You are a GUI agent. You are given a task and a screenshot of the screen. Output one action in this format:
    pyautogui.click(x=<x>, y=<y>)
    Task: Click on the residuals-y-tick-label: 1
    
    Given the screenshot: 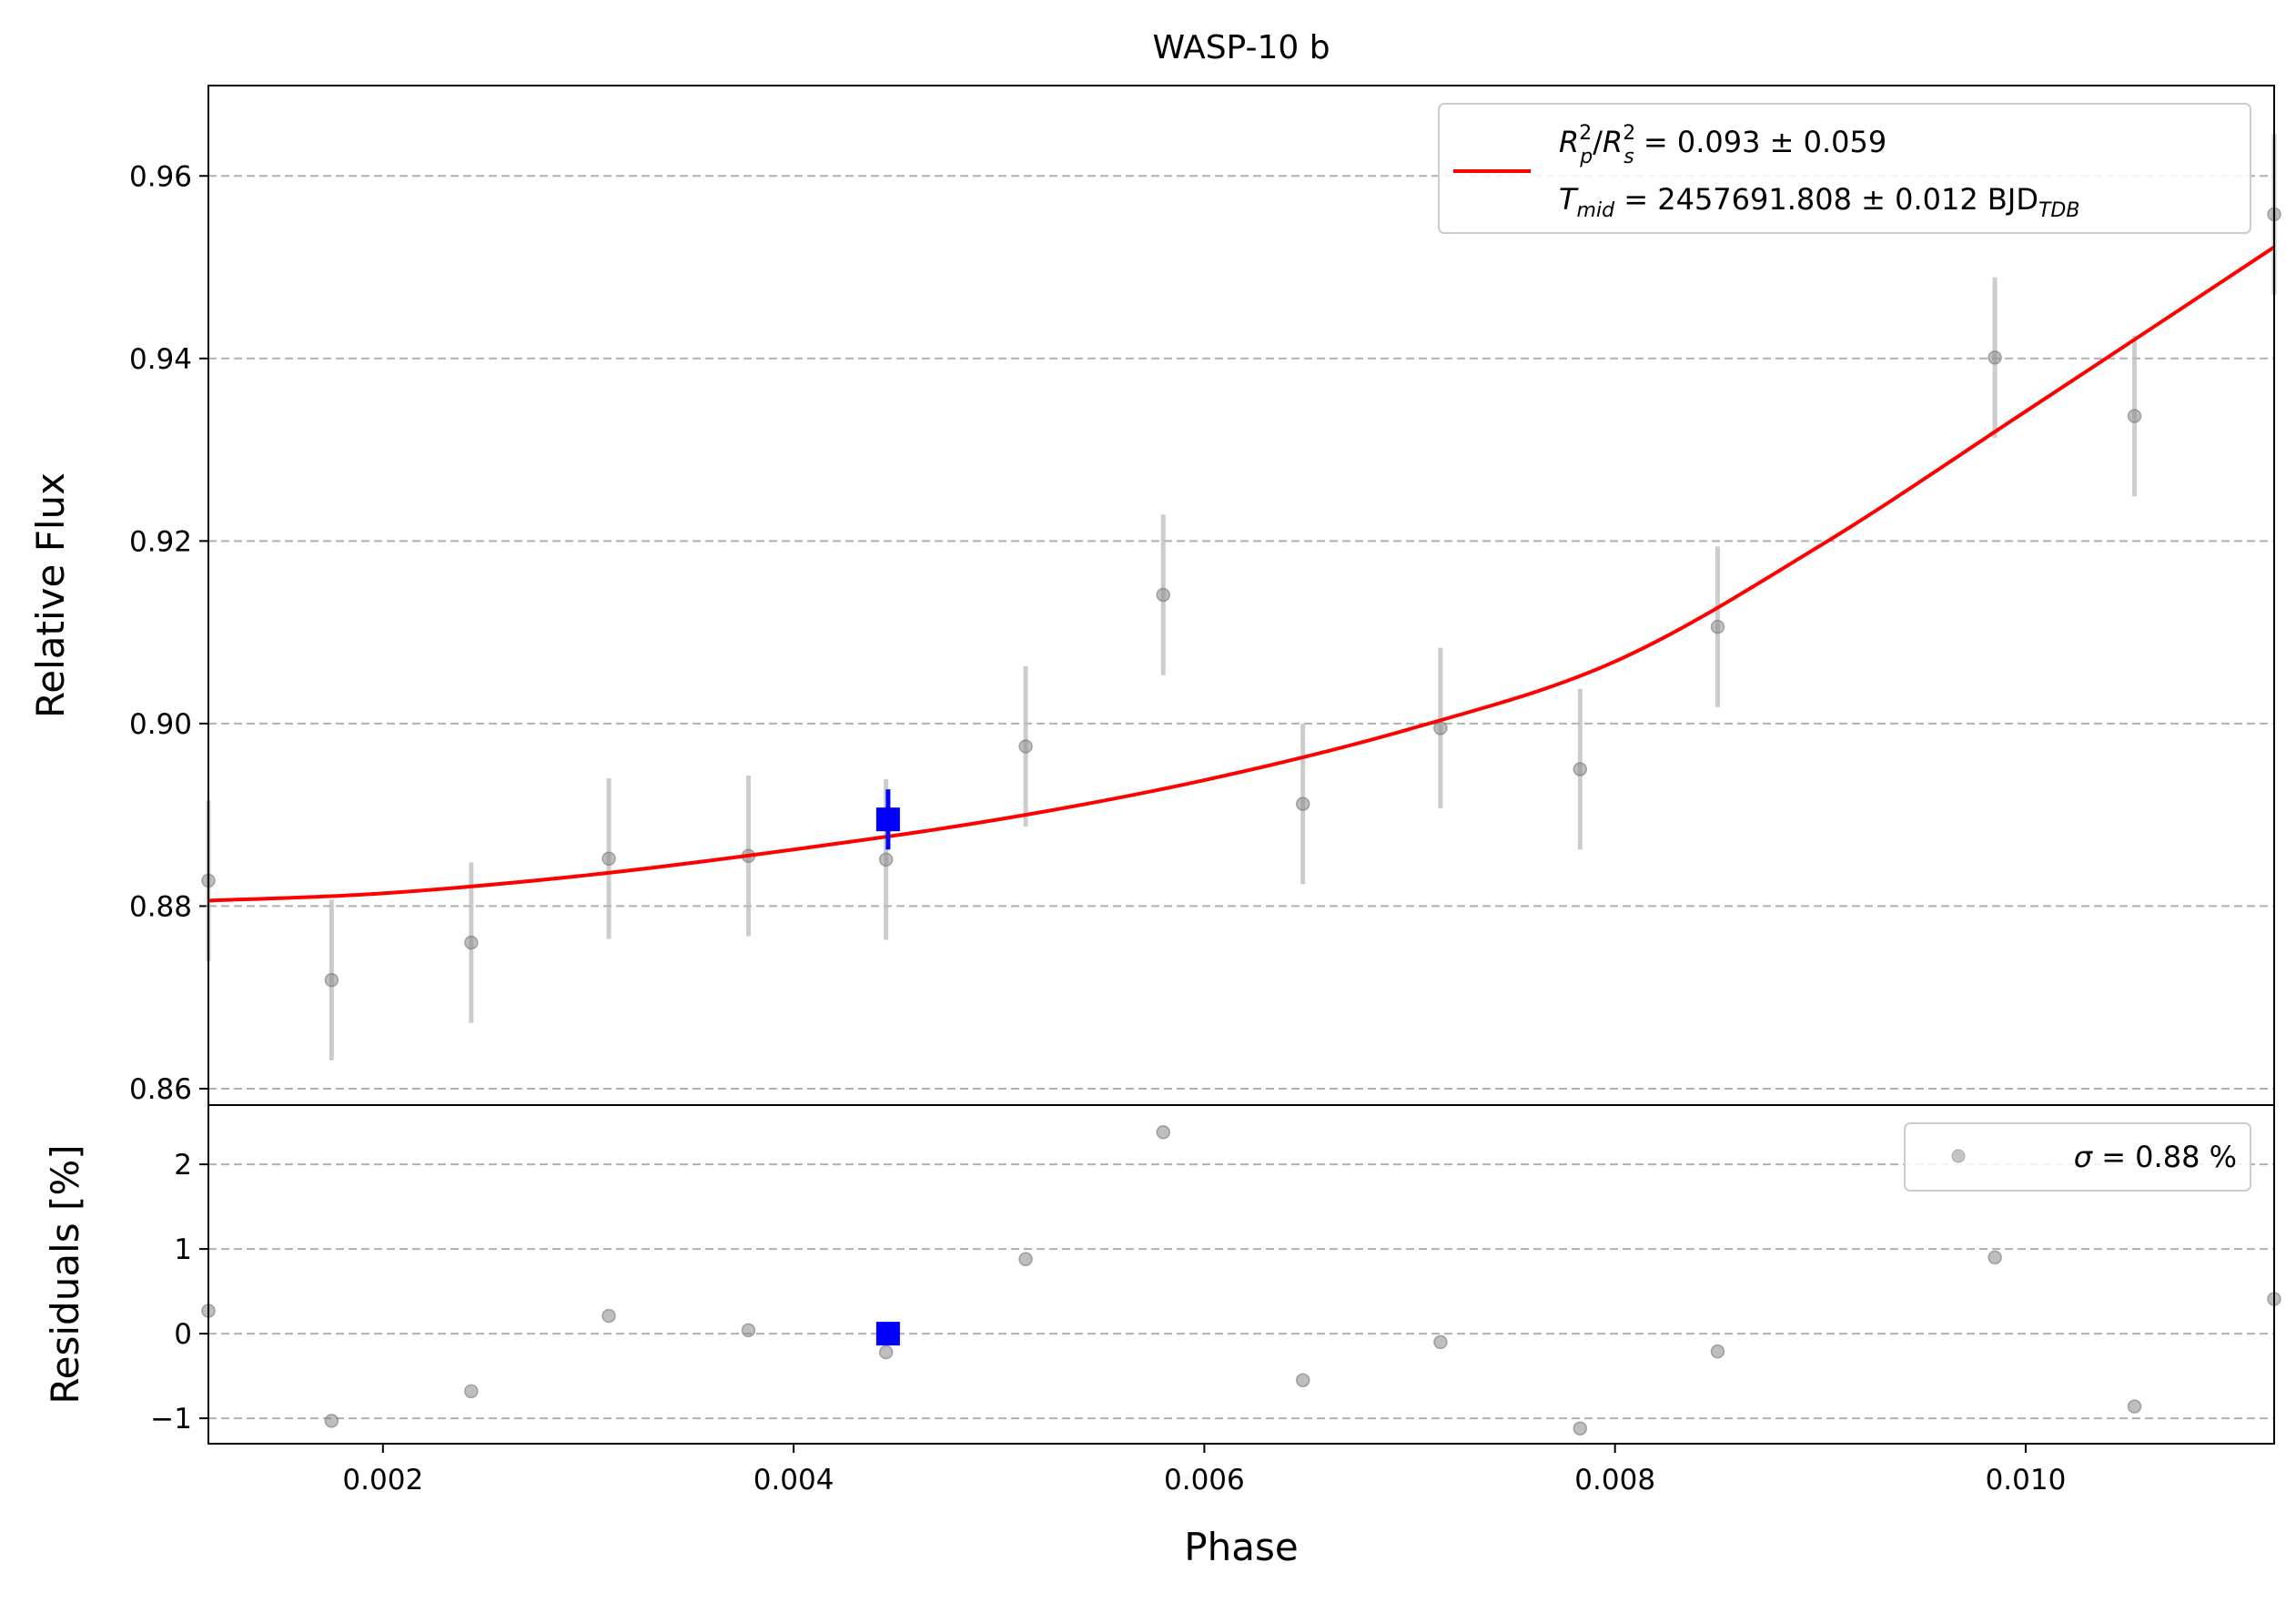 What is the action you would take?
    pyautogui.click(x=183, y=1249)
    